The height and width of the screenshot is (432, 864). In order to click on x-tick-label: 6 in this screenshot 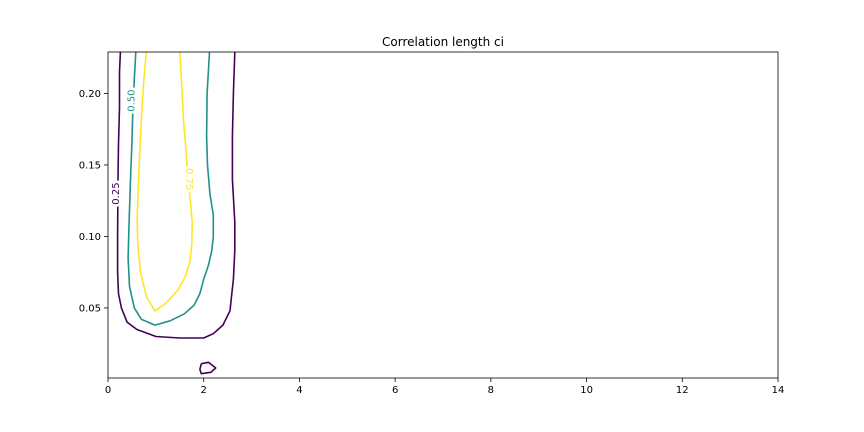, I will do `click(395, 390)`.